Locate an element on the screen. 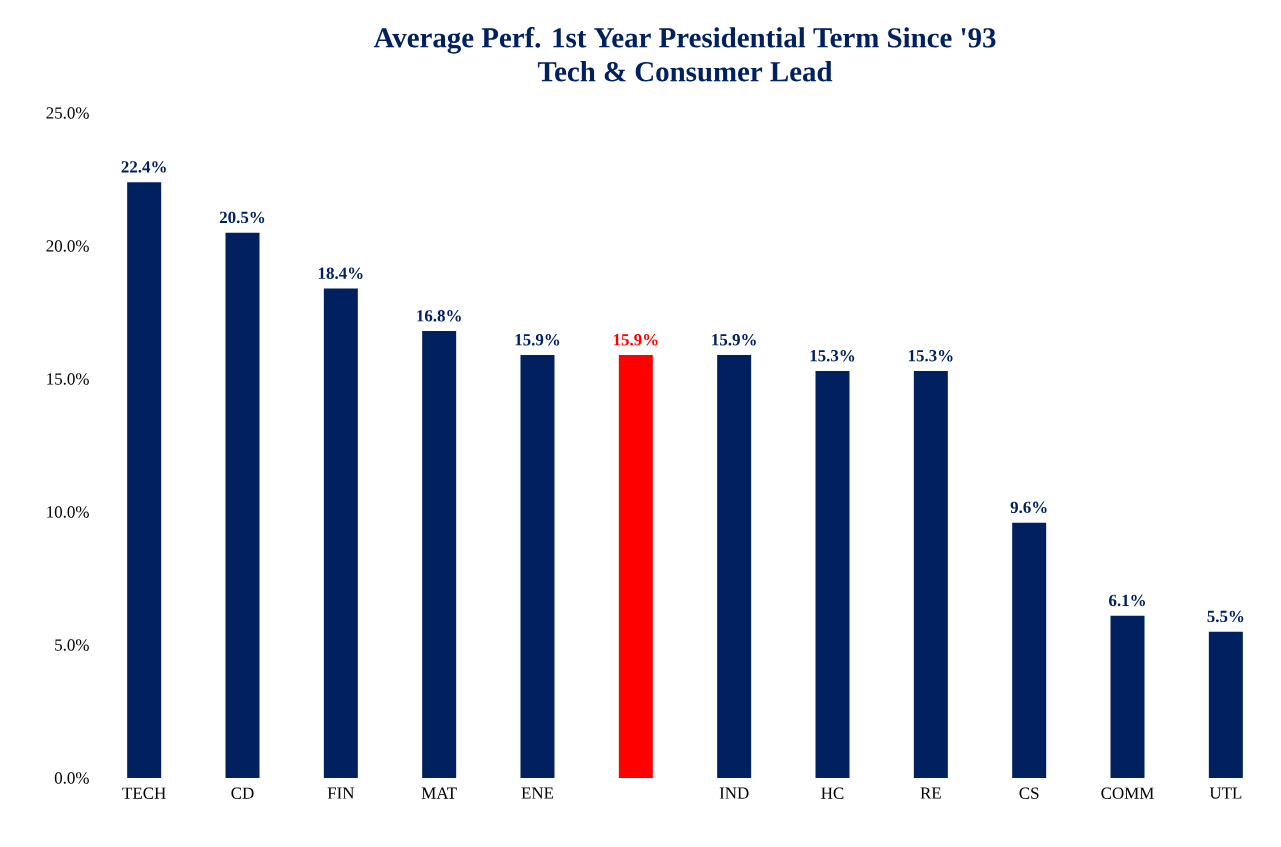 Image resolution: width=1281 pixels, height=847 pixels. data-label: 9.6% is located at coordinates (1028, 507).